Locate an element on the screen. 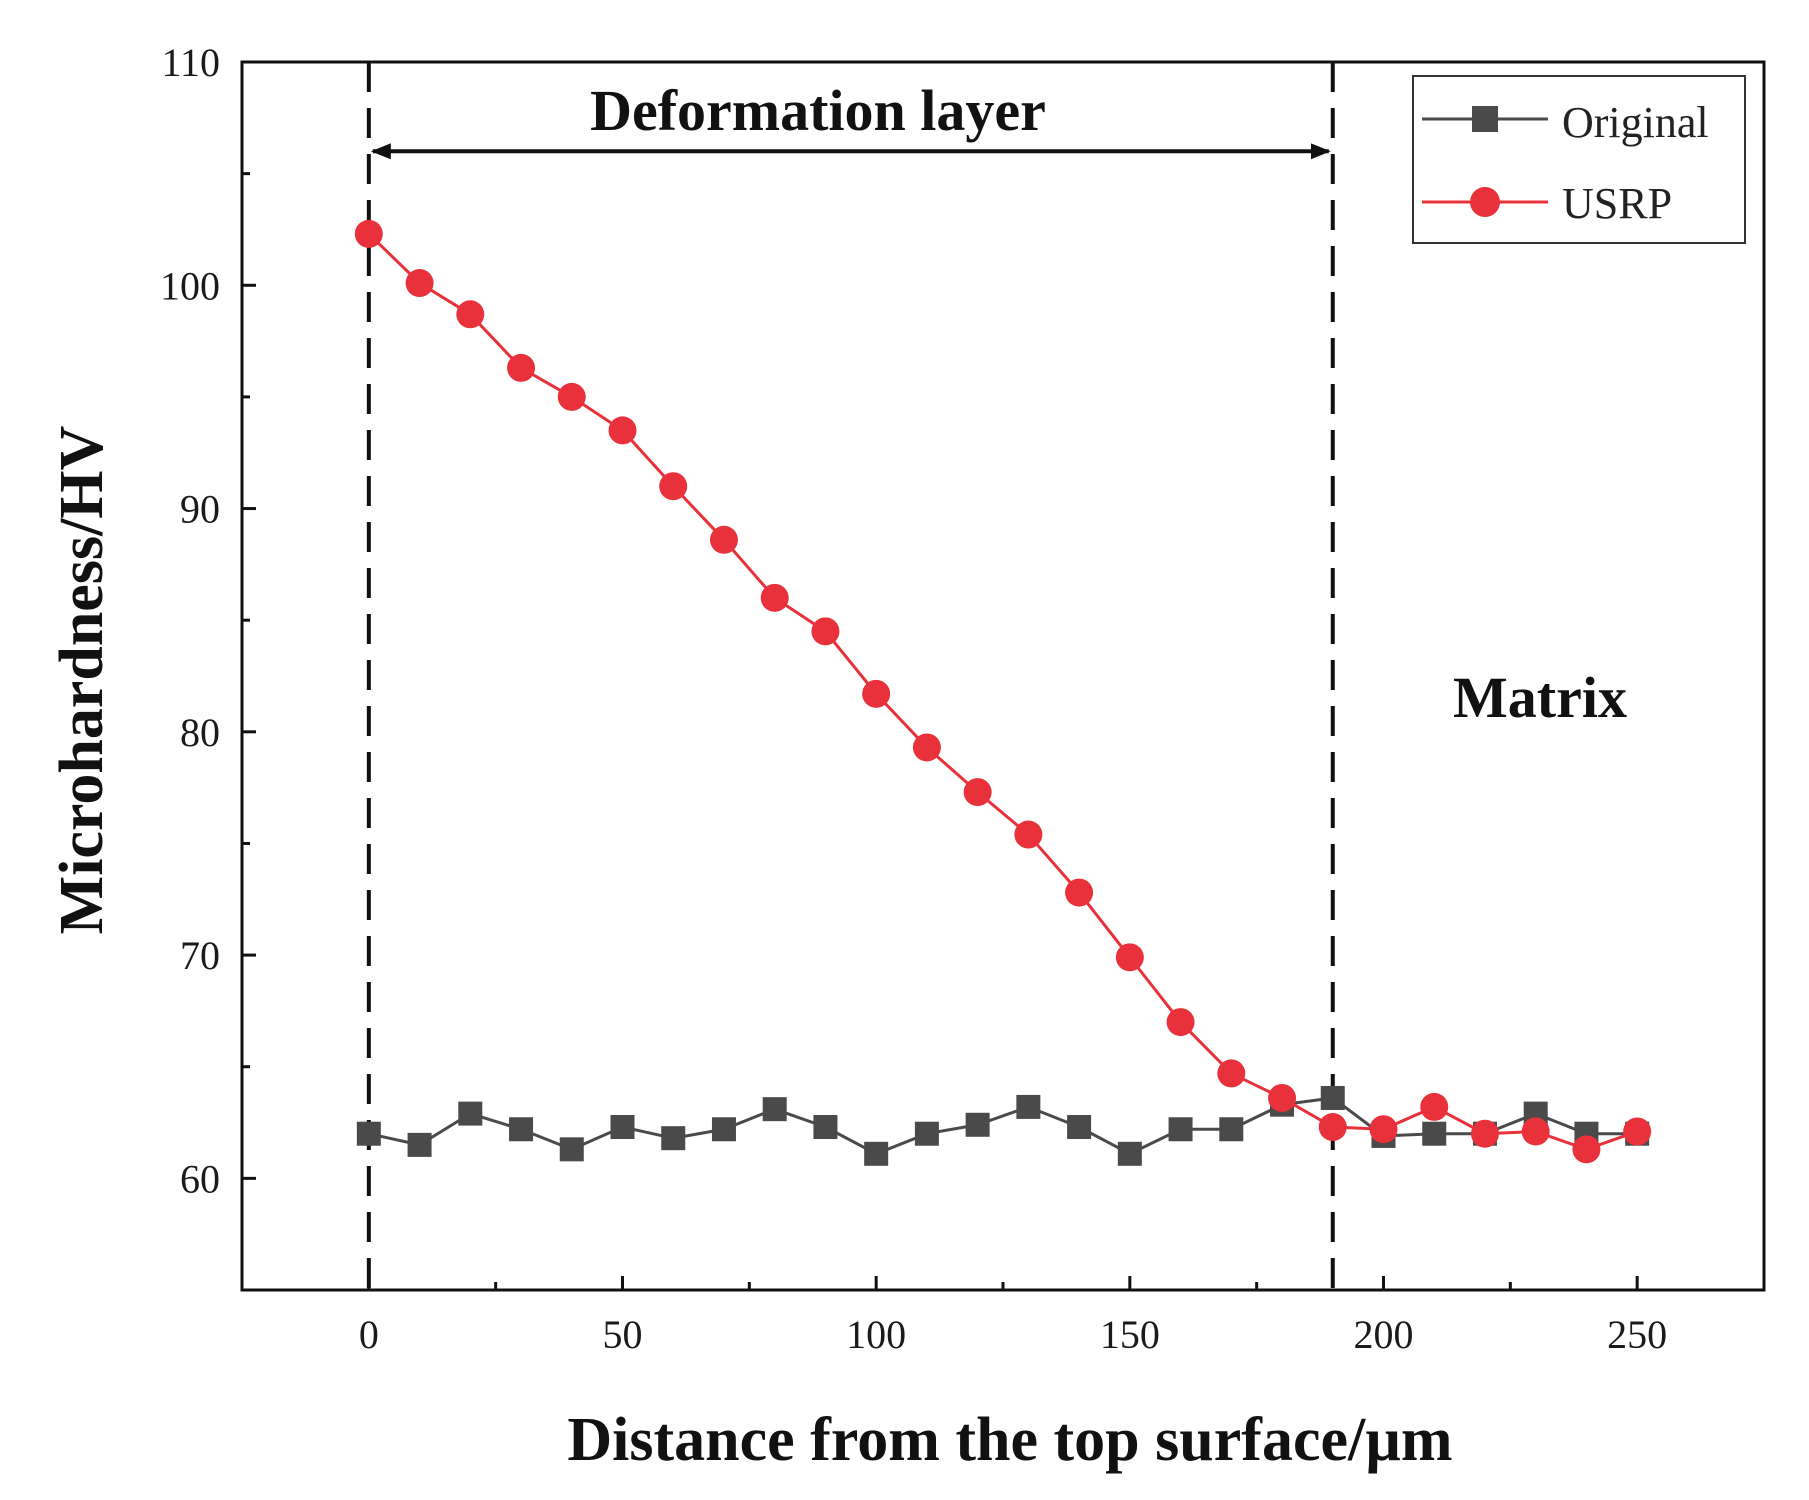 The width and height of the screenshot is (1809, 1500). x-axis-title: Distance from the top surface/µm is located at coordinates (1009, 1440).